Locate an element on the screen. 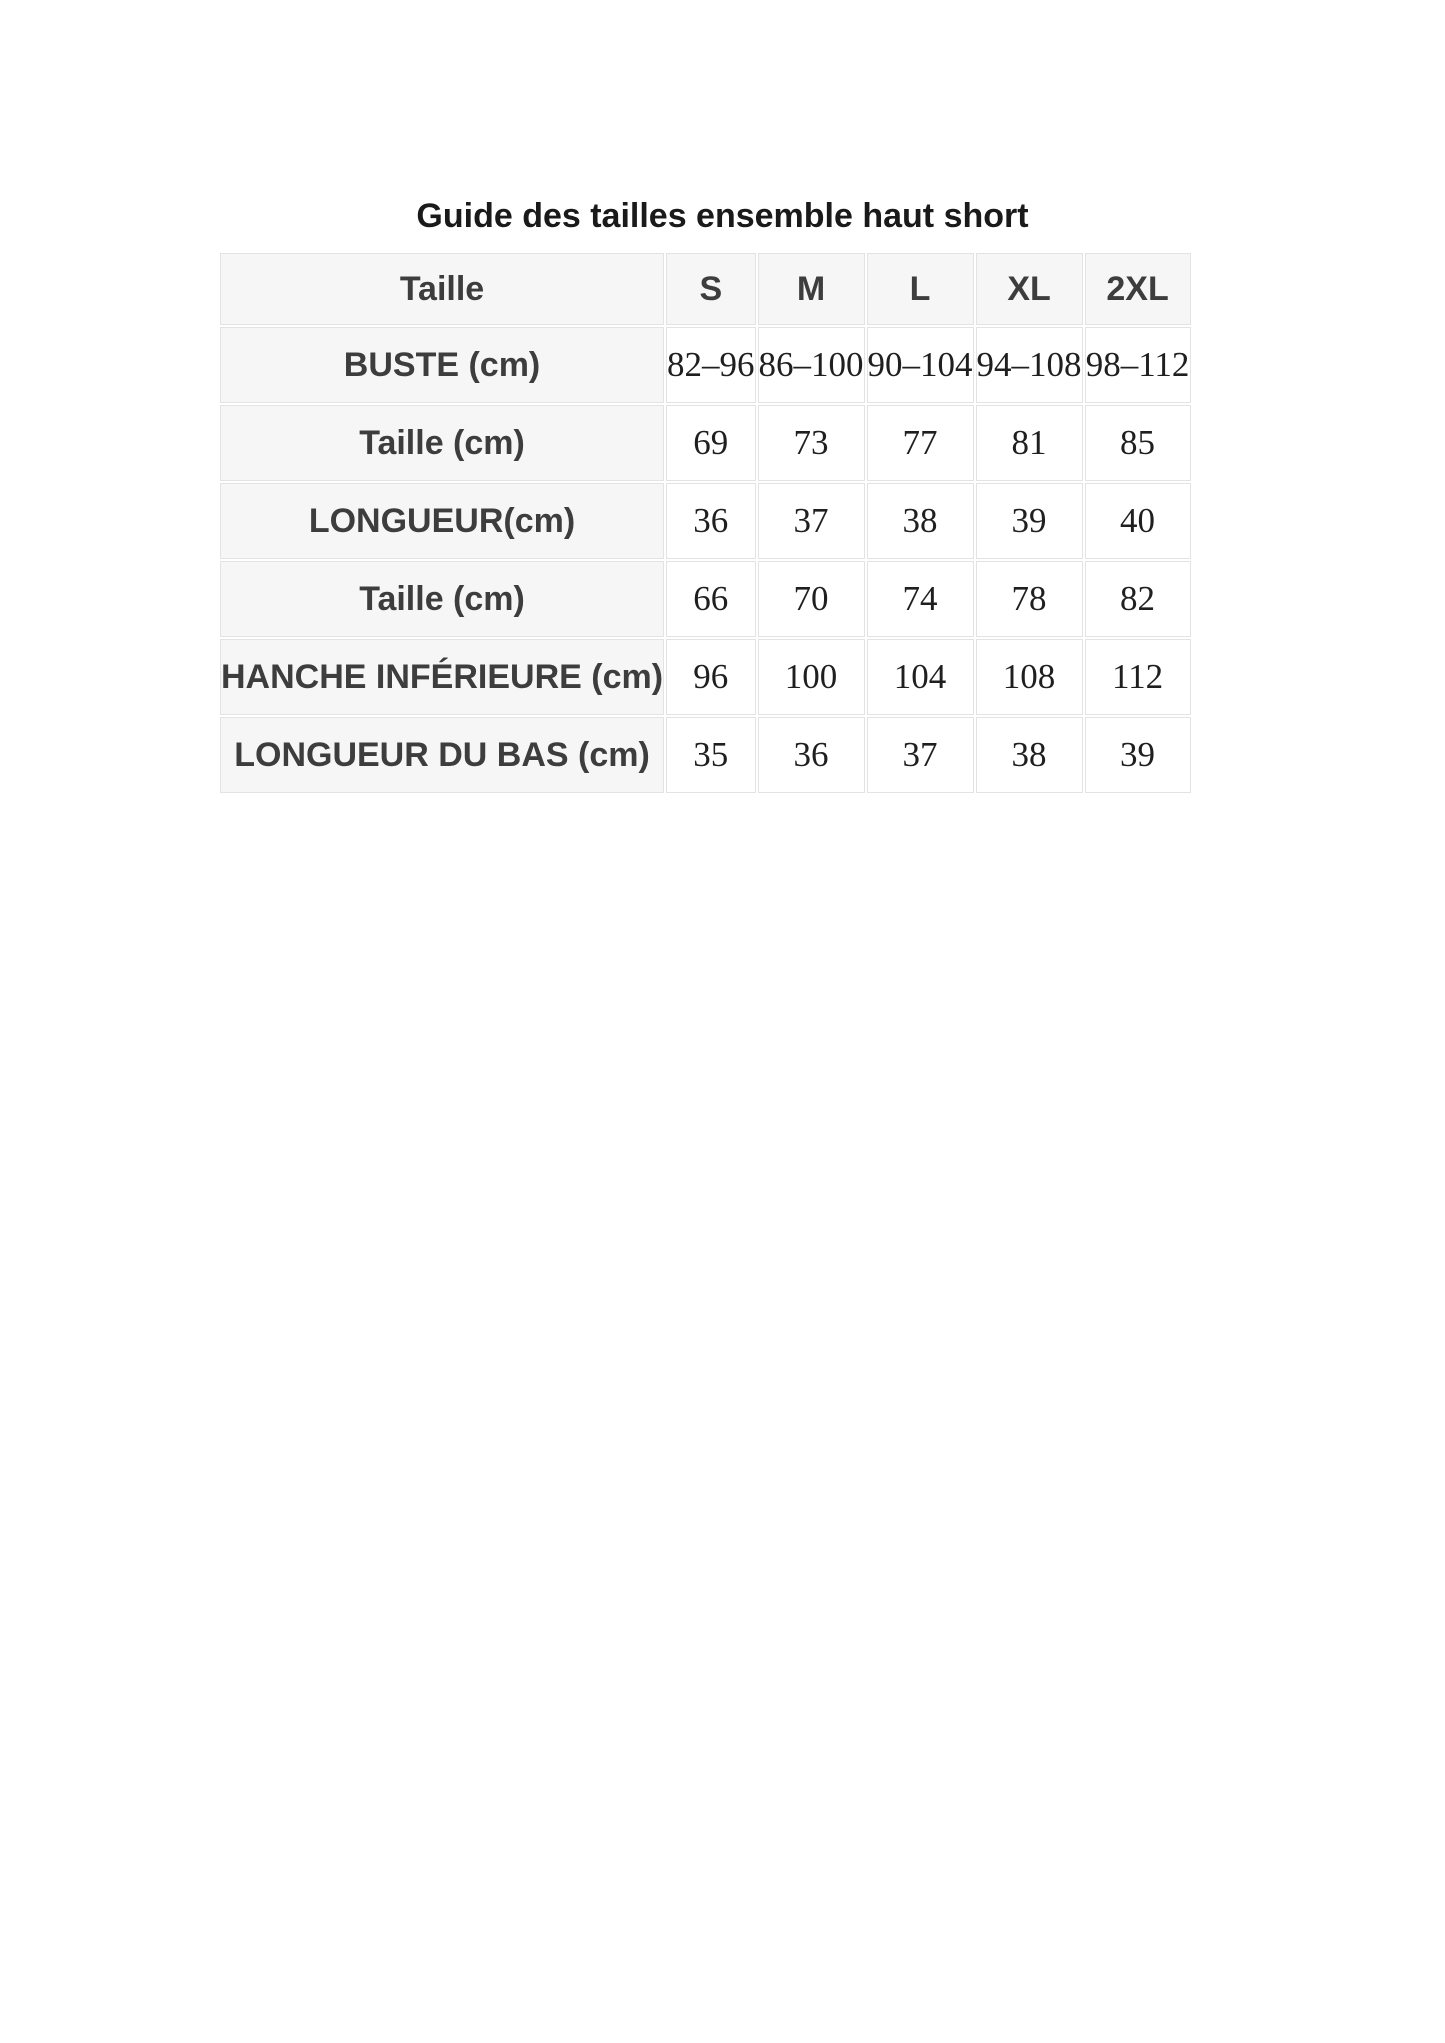 The width and height of the screenshot is (1445, 2043). table-cell: 94–108 is located at coordinates (1029, 365).